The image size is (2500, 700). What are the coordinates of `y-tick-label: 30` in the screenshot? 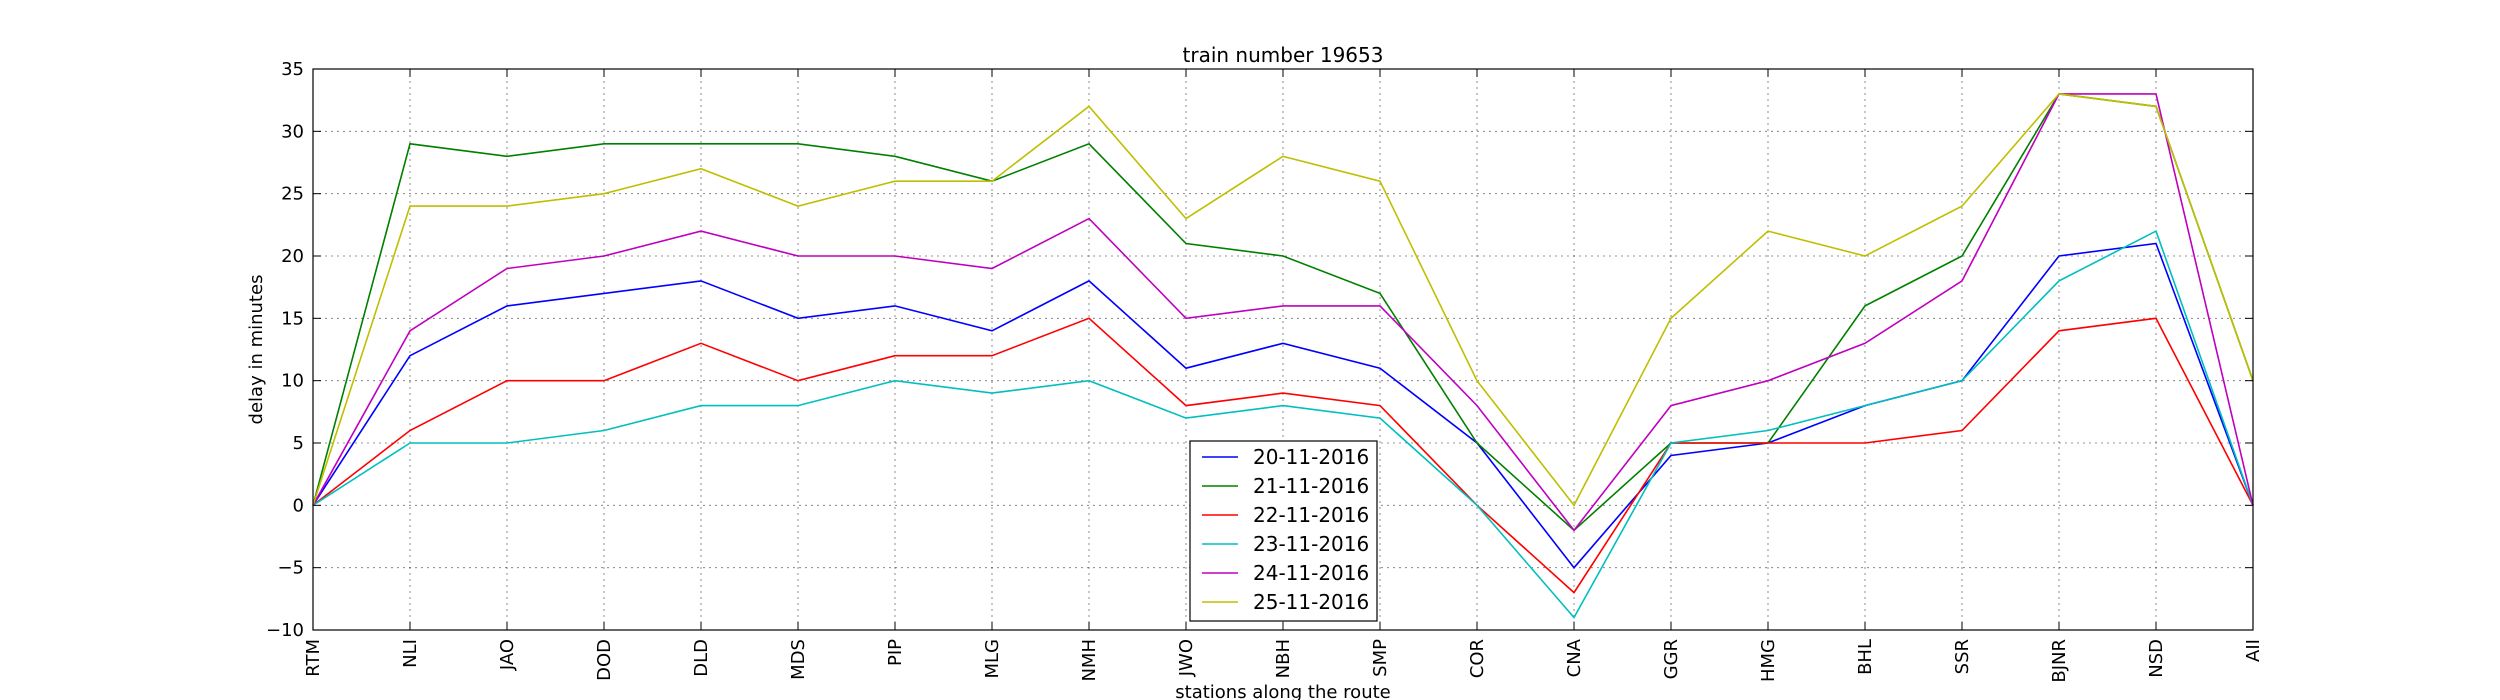 It's located at (292, 131).